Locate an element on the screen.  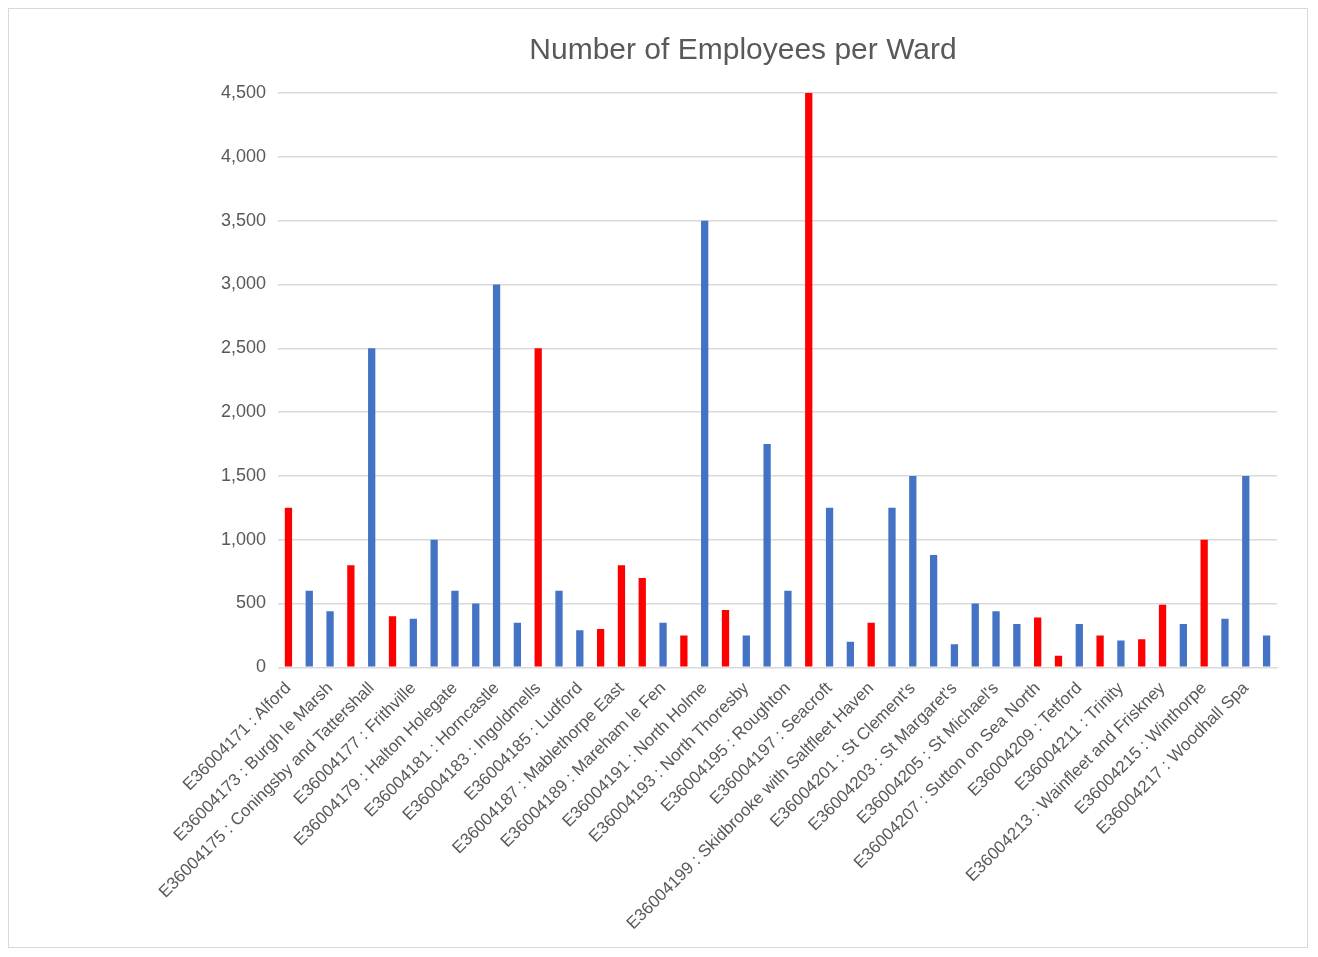
y-tick-label: 4,000 is located at coordinates (244, 155).